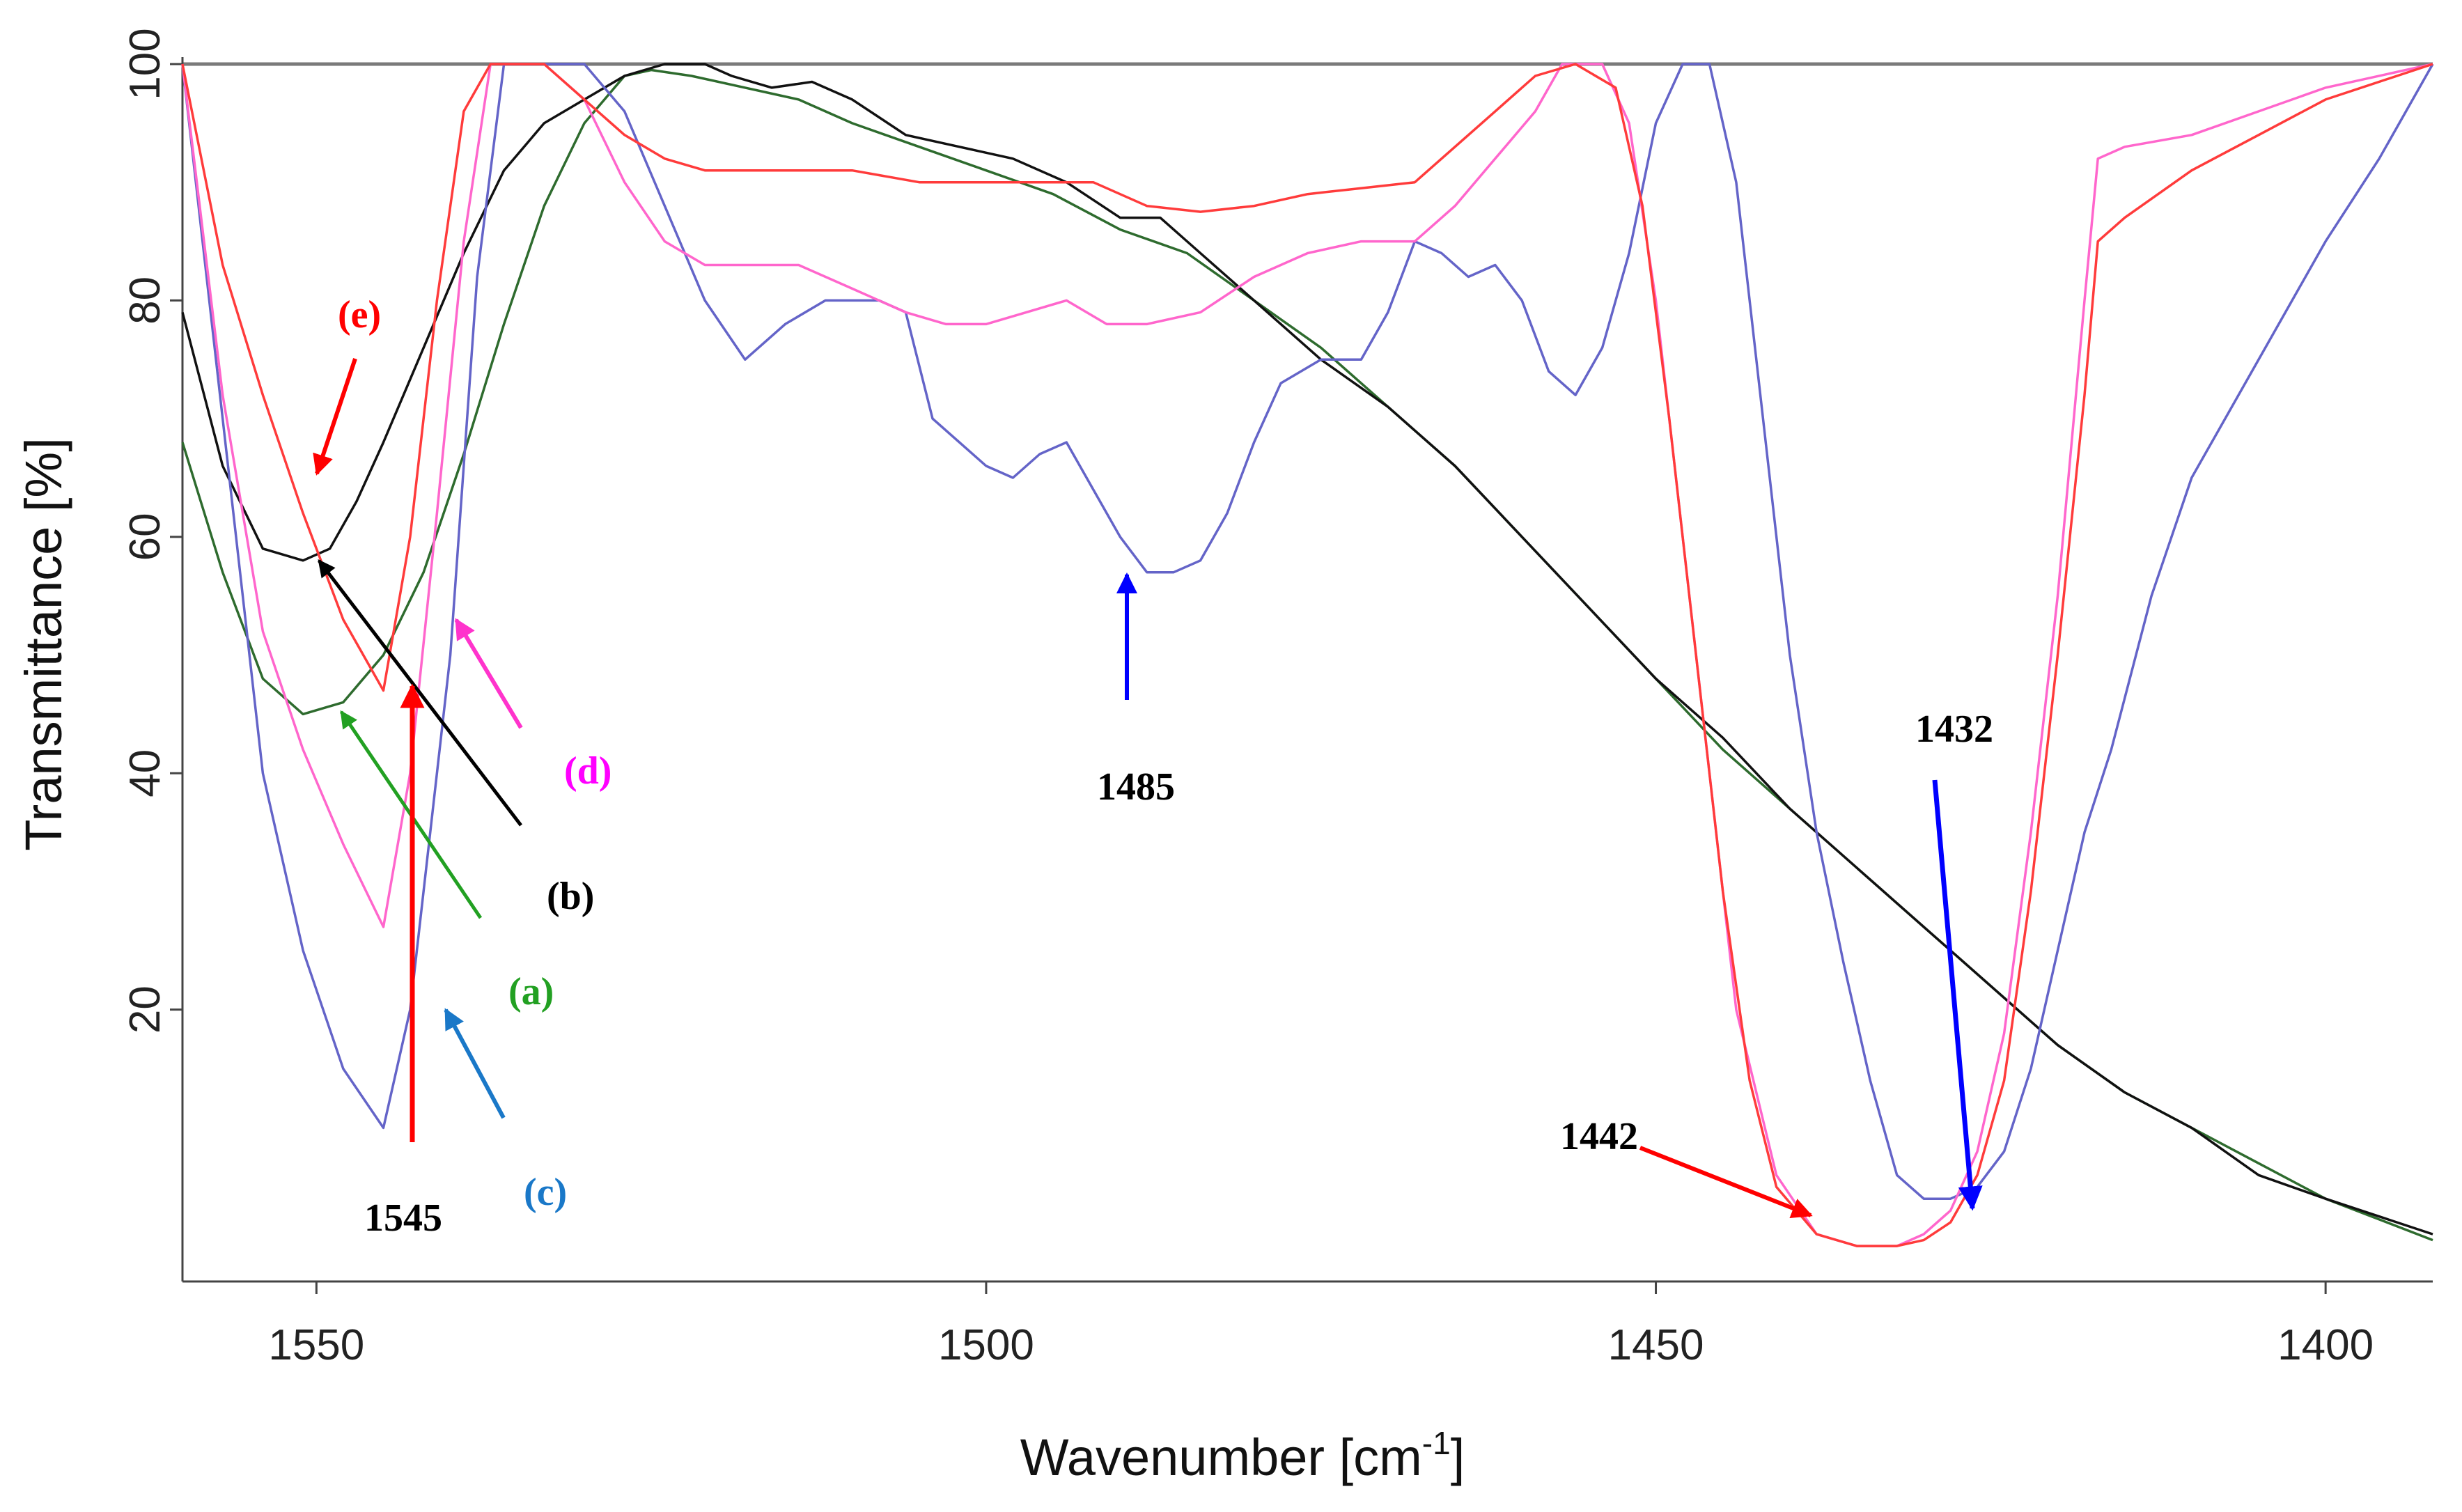 This screenshot has width=2462, height=1512. I want to click on label-1545: 1545, so click(403, 1218).